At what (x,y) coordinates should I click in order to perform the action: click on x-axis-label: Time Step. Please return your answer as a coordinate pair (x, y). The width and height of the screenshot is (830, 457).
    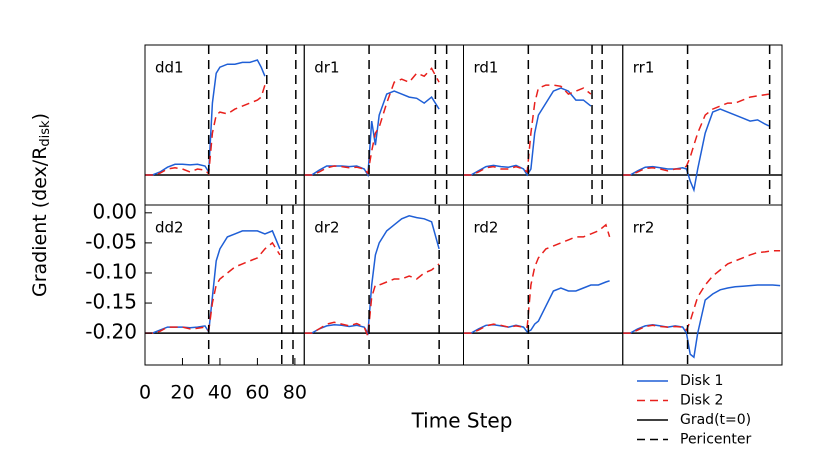
    Looking at the image, I should click on (462, 421).